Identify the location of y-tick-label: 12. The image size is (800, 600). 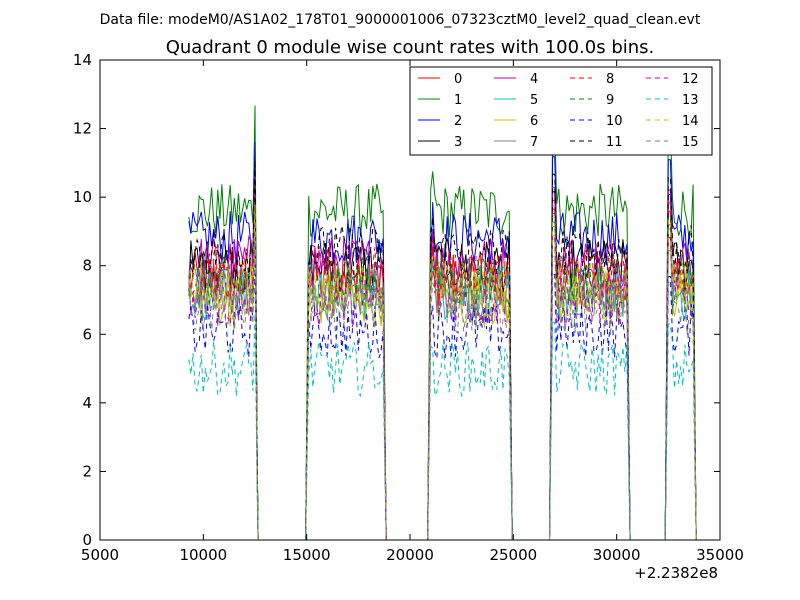
(82, 129).